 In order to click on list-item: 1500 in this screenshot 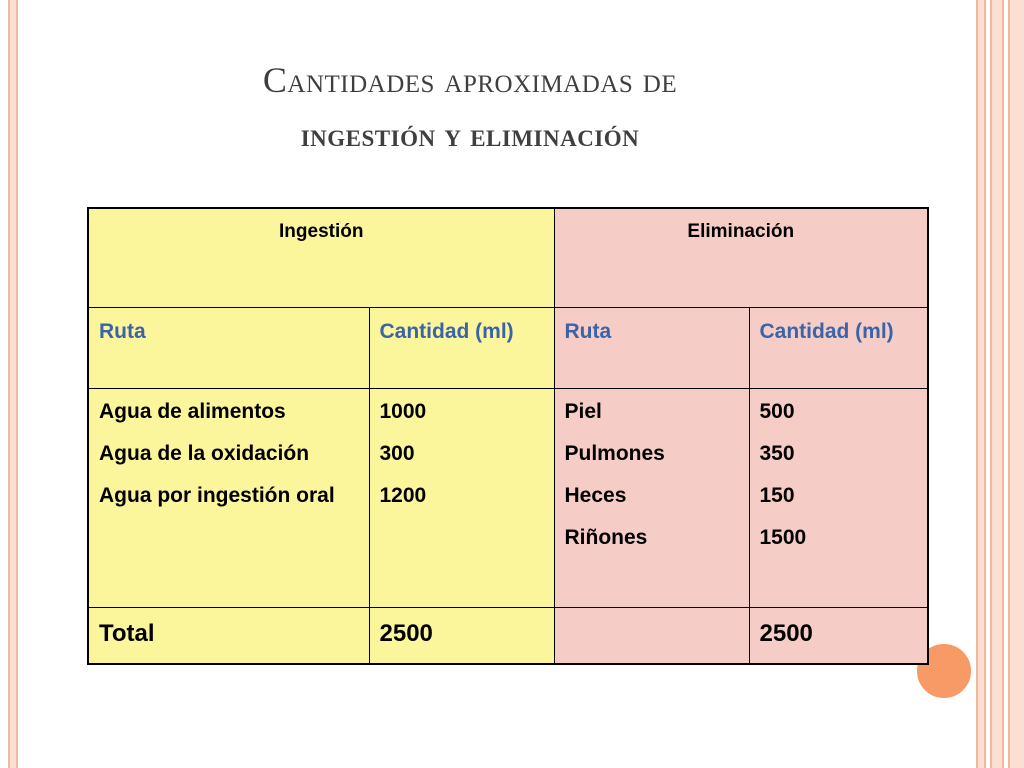, I will do `click(783, 537)`.